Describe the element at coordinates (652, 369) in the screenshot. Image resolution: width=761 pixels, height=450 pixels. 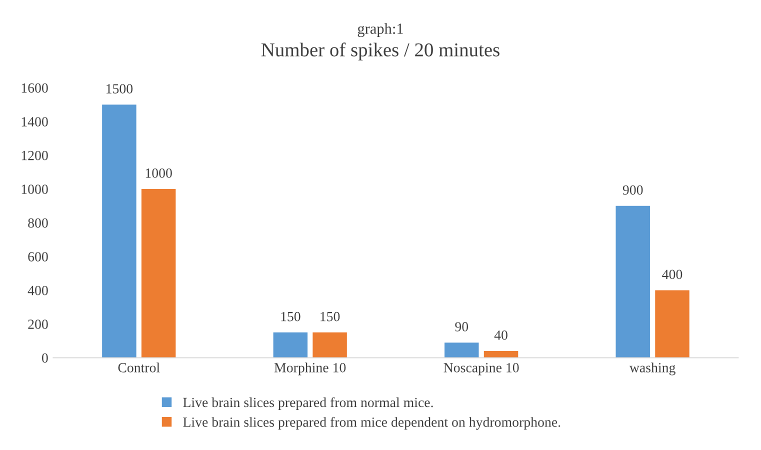
I see `x-tick-label: washing` at that location.